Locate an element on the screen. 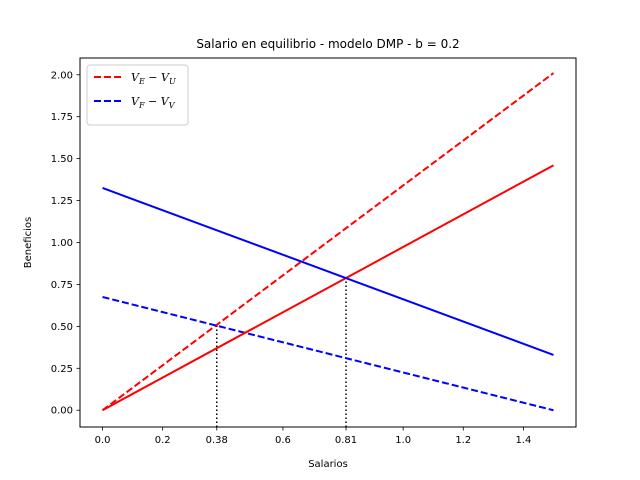 This screenshot has width=640, height=480. legend-box is located at coordinates (137, 95).